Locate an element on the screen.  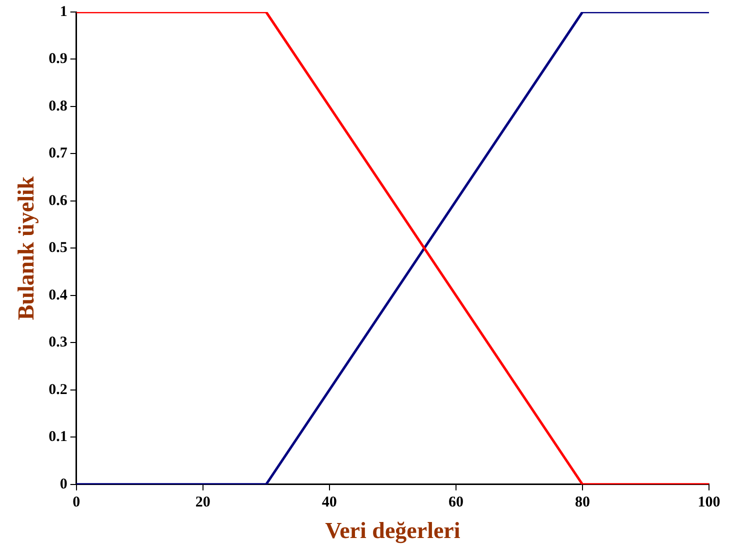
y-tick-label: 1 is located at coordinates (64, 12).